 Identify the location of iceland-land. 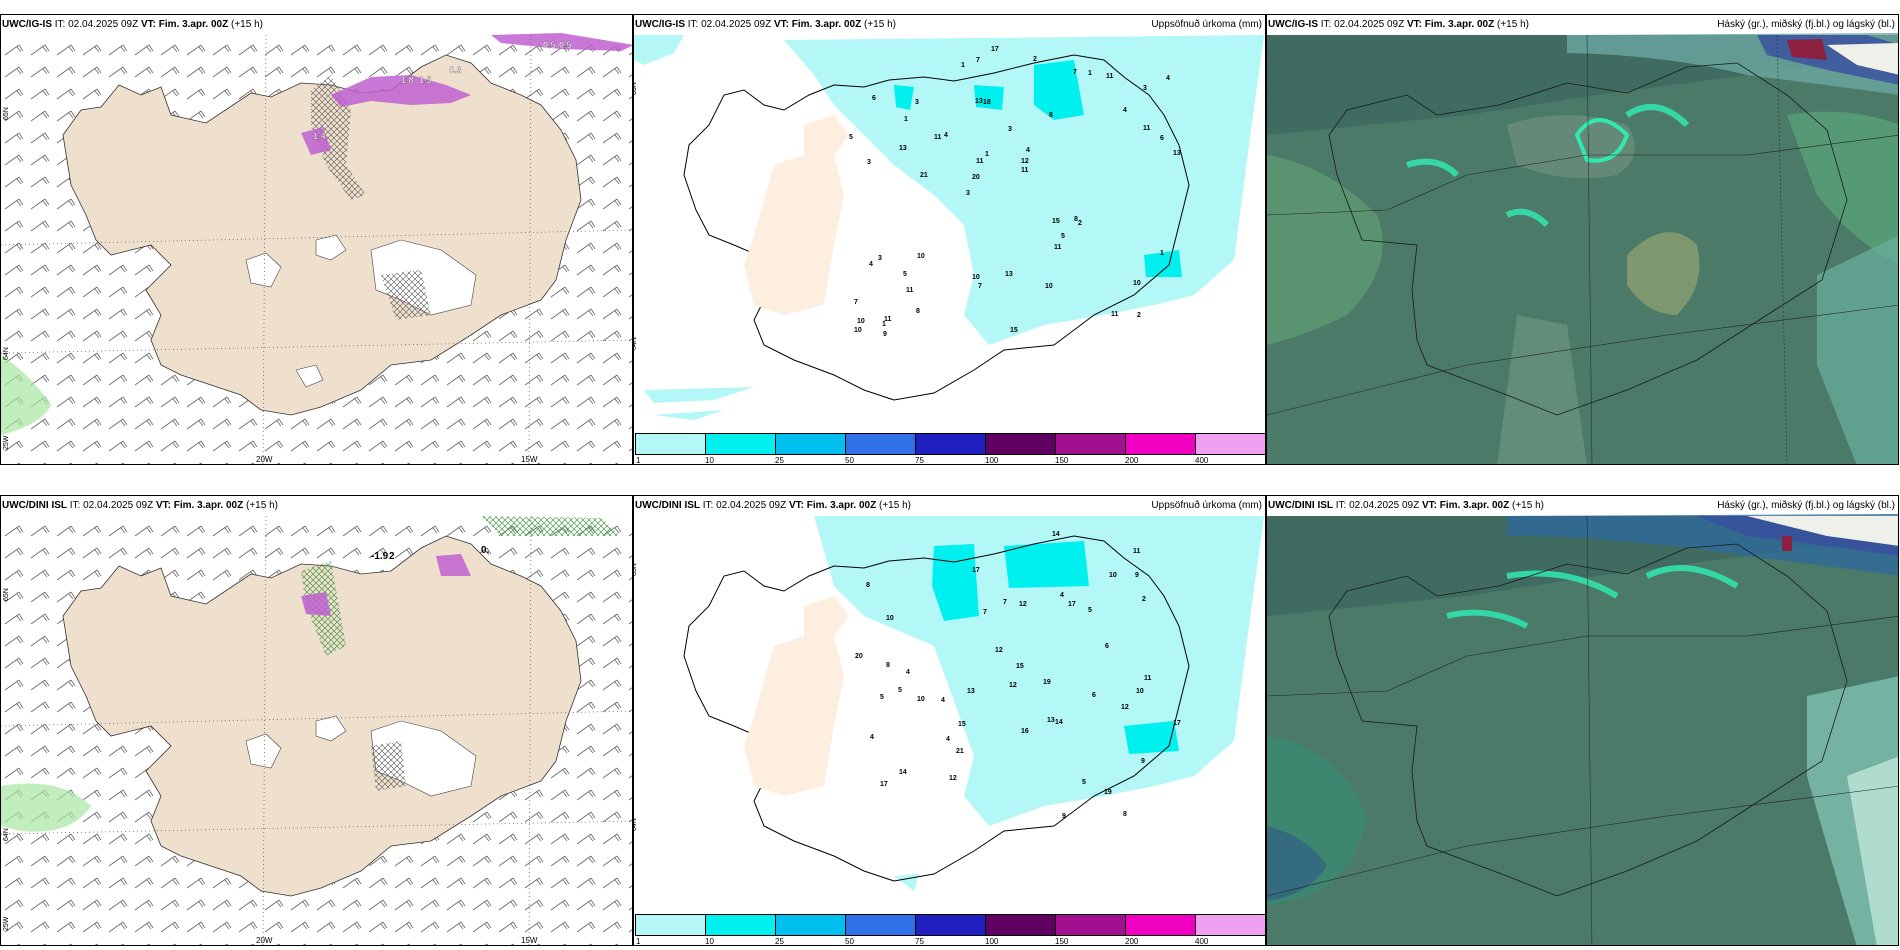
(322, 235).